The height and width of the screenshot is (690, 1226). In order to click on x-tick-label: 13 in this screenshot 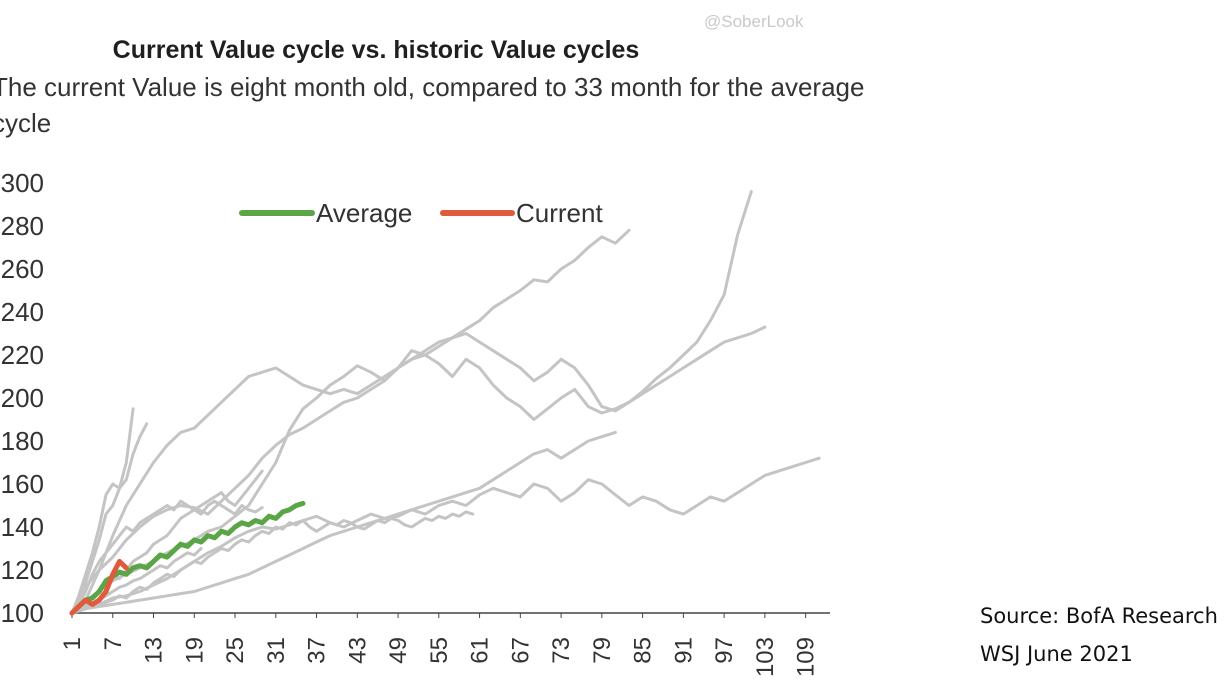, I will do `click(154, 650)`.